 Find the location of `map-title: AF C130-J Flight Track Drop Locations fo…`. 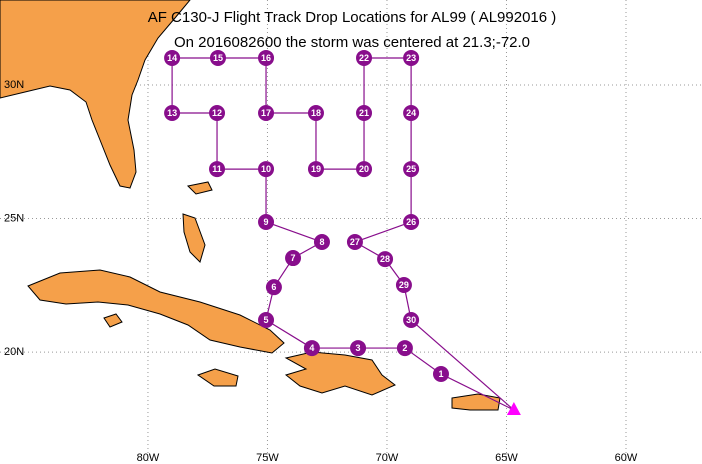

map-title: AF C130-J Flight Track Drop Locations fo… is located at coordinates (352, 17).